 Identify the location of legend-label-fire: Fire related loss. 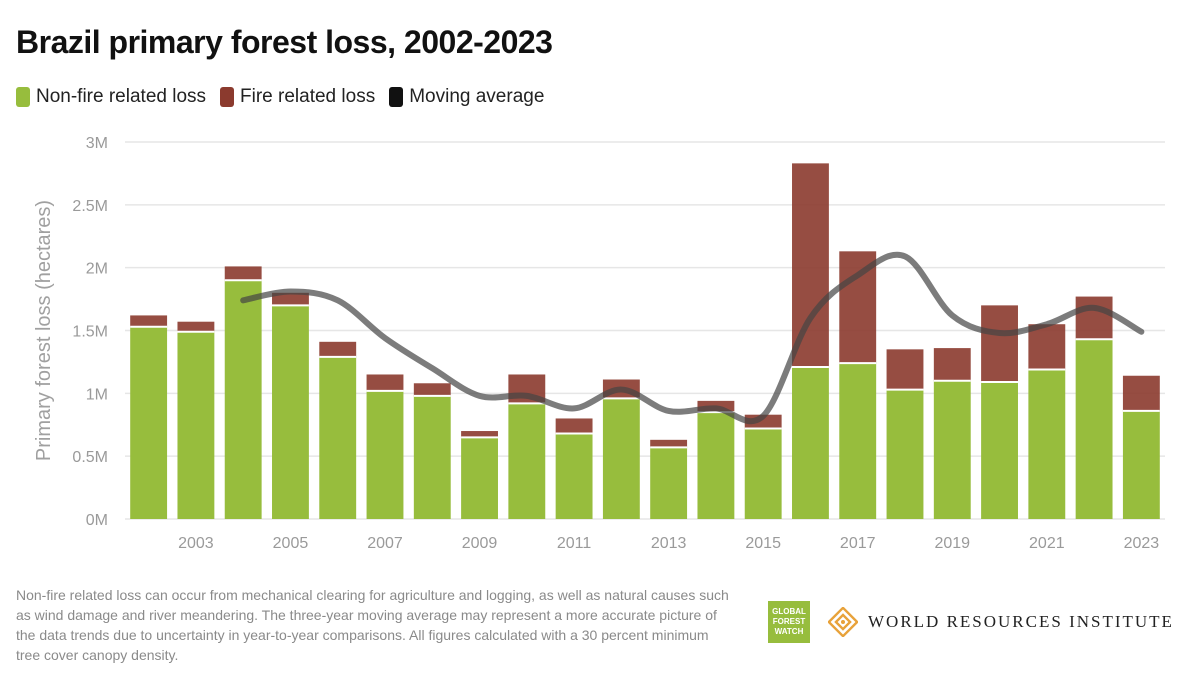
(308, 96).